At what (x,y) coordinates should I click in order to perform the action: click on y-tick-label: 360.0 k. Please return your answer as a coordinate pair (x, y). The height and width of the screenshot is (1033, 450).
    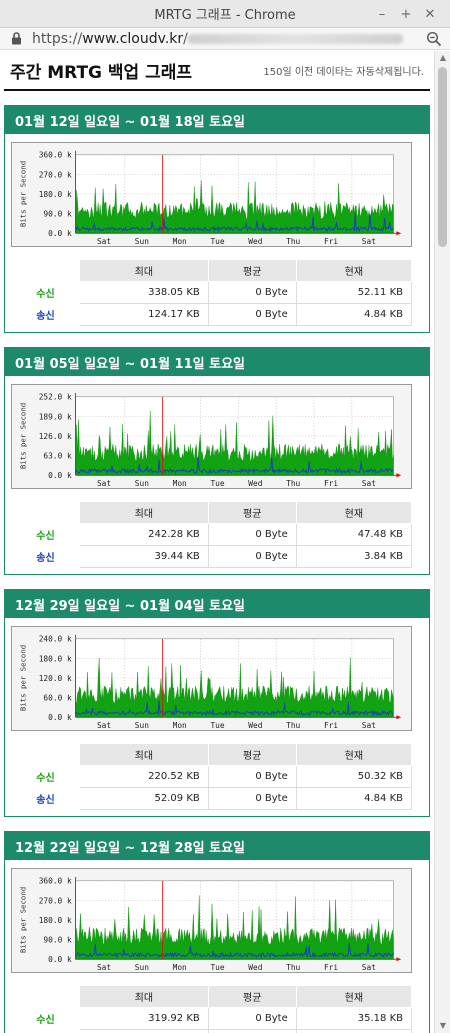
    Looking at the image, I should click on (55, 881).